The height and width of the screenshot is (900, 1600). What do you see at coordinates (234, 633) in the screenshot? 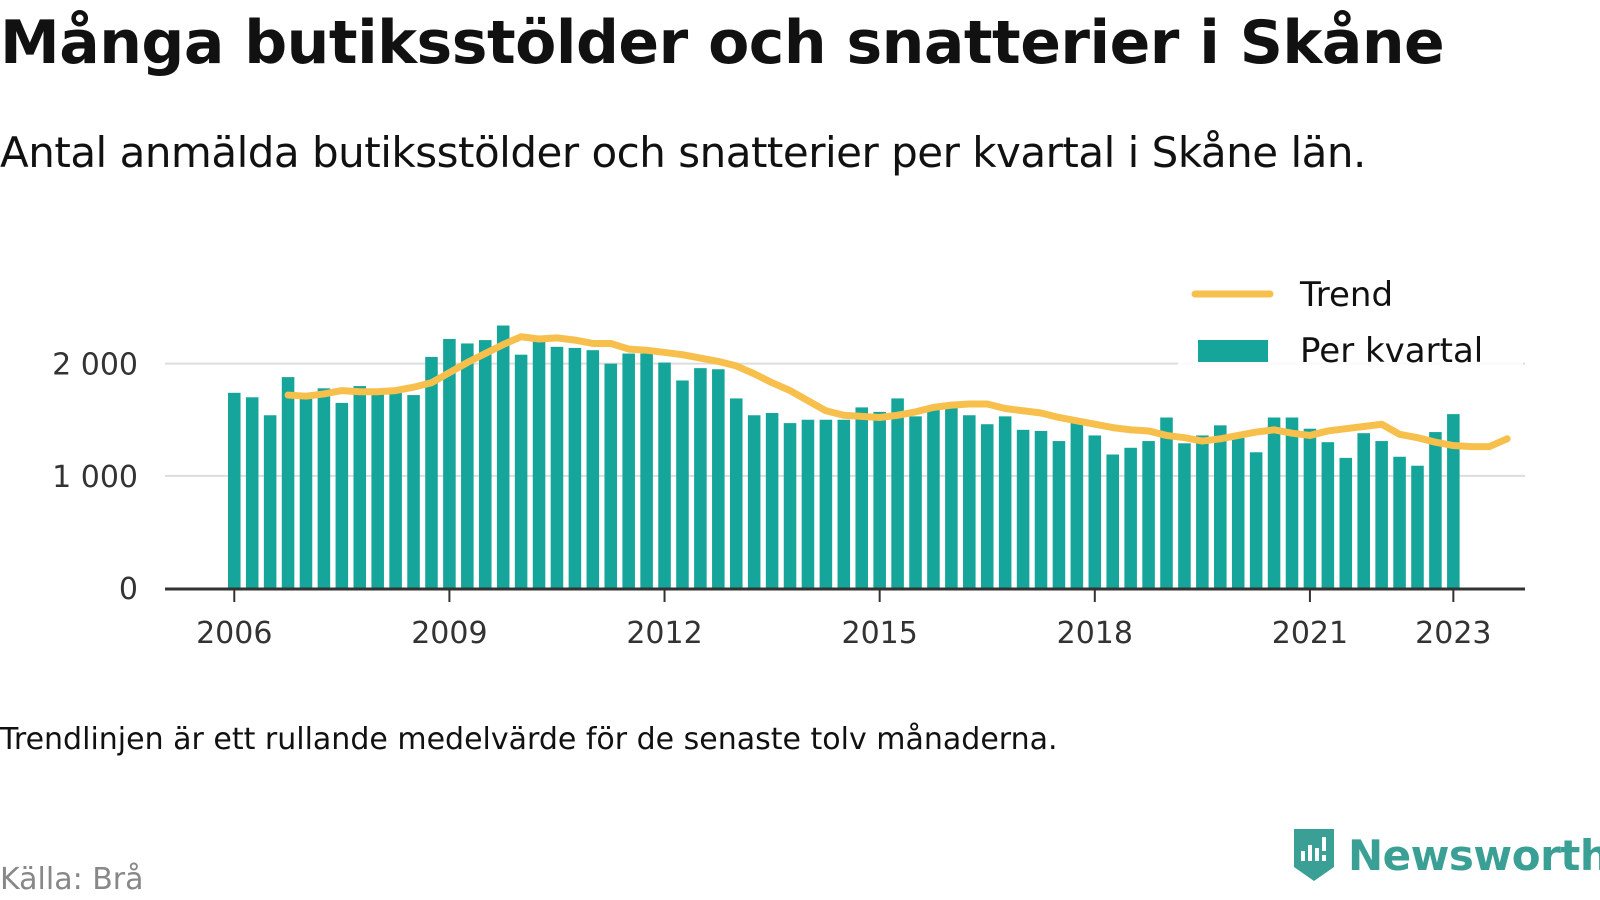
I see `x-tick-label: 2006` at bounding box center [234, 633].